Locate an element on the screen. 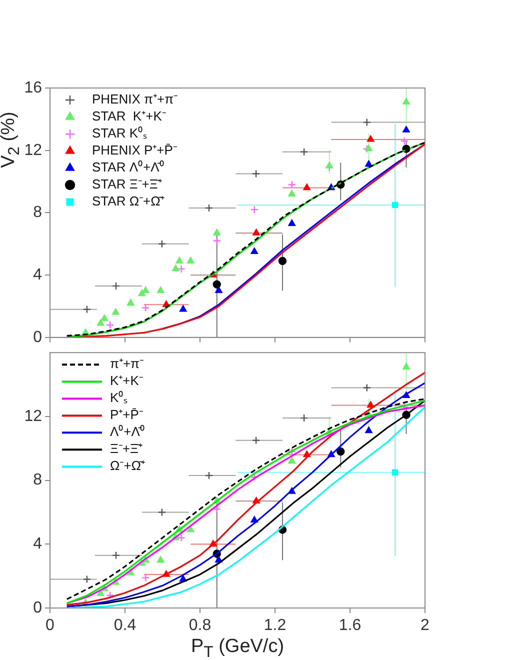 The width and height of the screenshot is (510, 660). legend-label: K⁺+K⁻ is located at coordinates (126, 380).